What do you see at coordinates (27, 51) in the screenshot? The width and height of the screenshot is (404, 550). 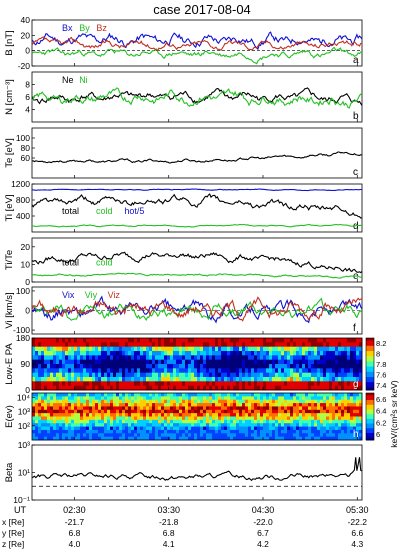 I see `y-tick-label: 0` at bounding box center [27, 51].